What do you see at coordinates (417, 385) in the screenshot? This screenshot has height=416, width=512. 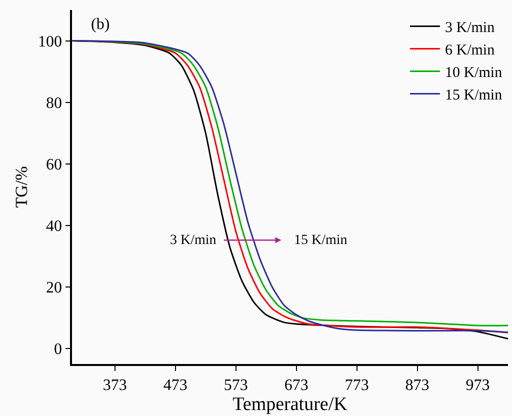 I see `x-tick-label: 873` at bounding box center [417, 385].